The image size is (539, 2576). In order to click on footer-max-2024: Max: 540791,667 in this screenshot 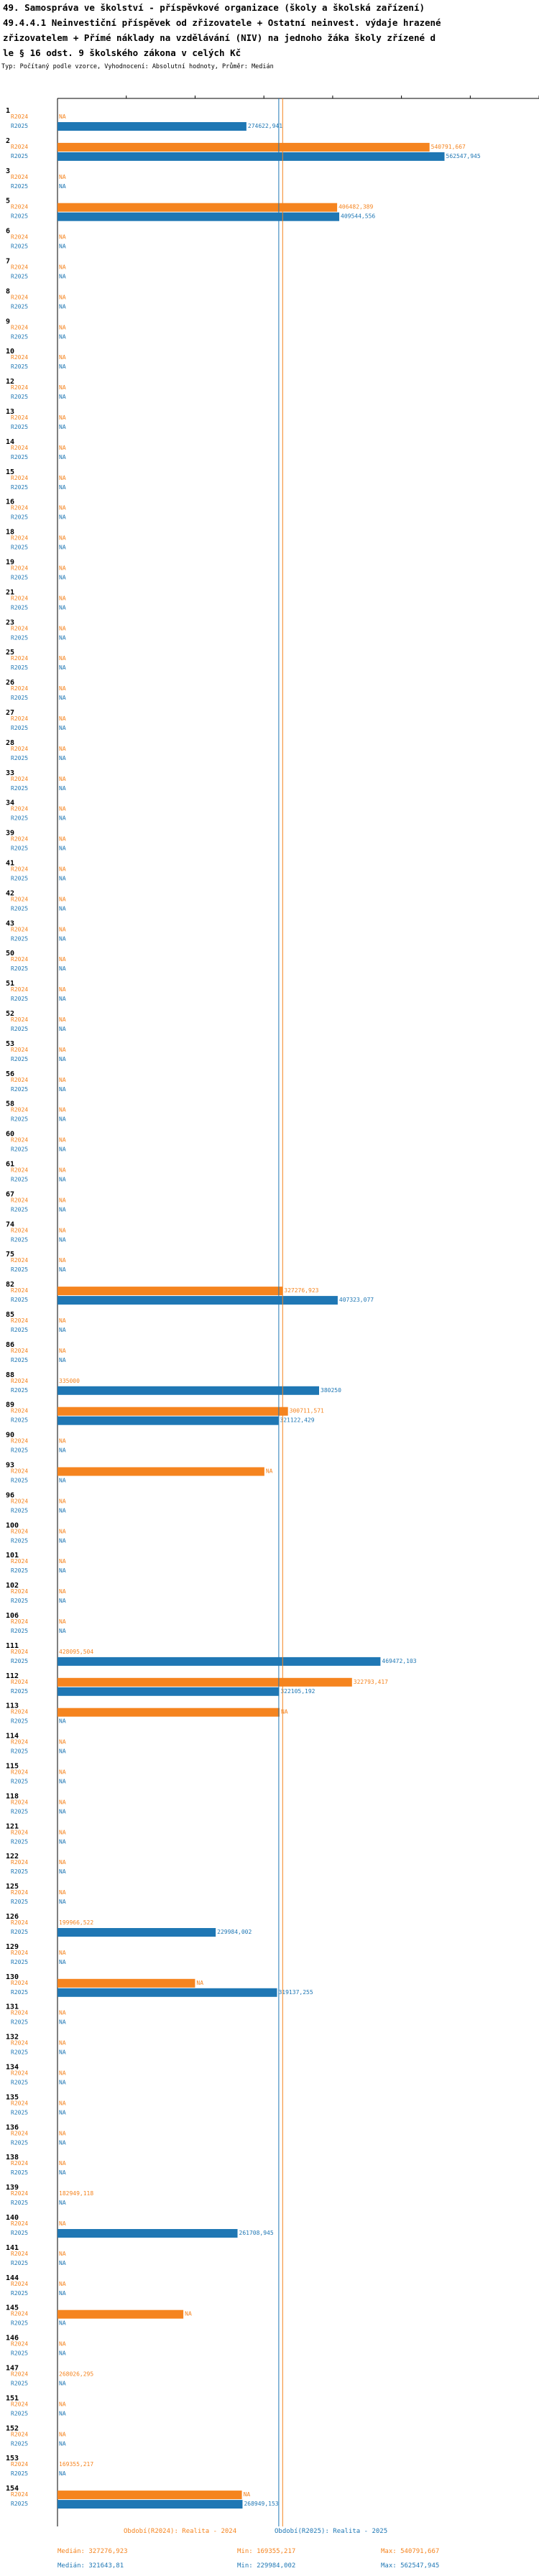, I will do `click(410, 2551)`.